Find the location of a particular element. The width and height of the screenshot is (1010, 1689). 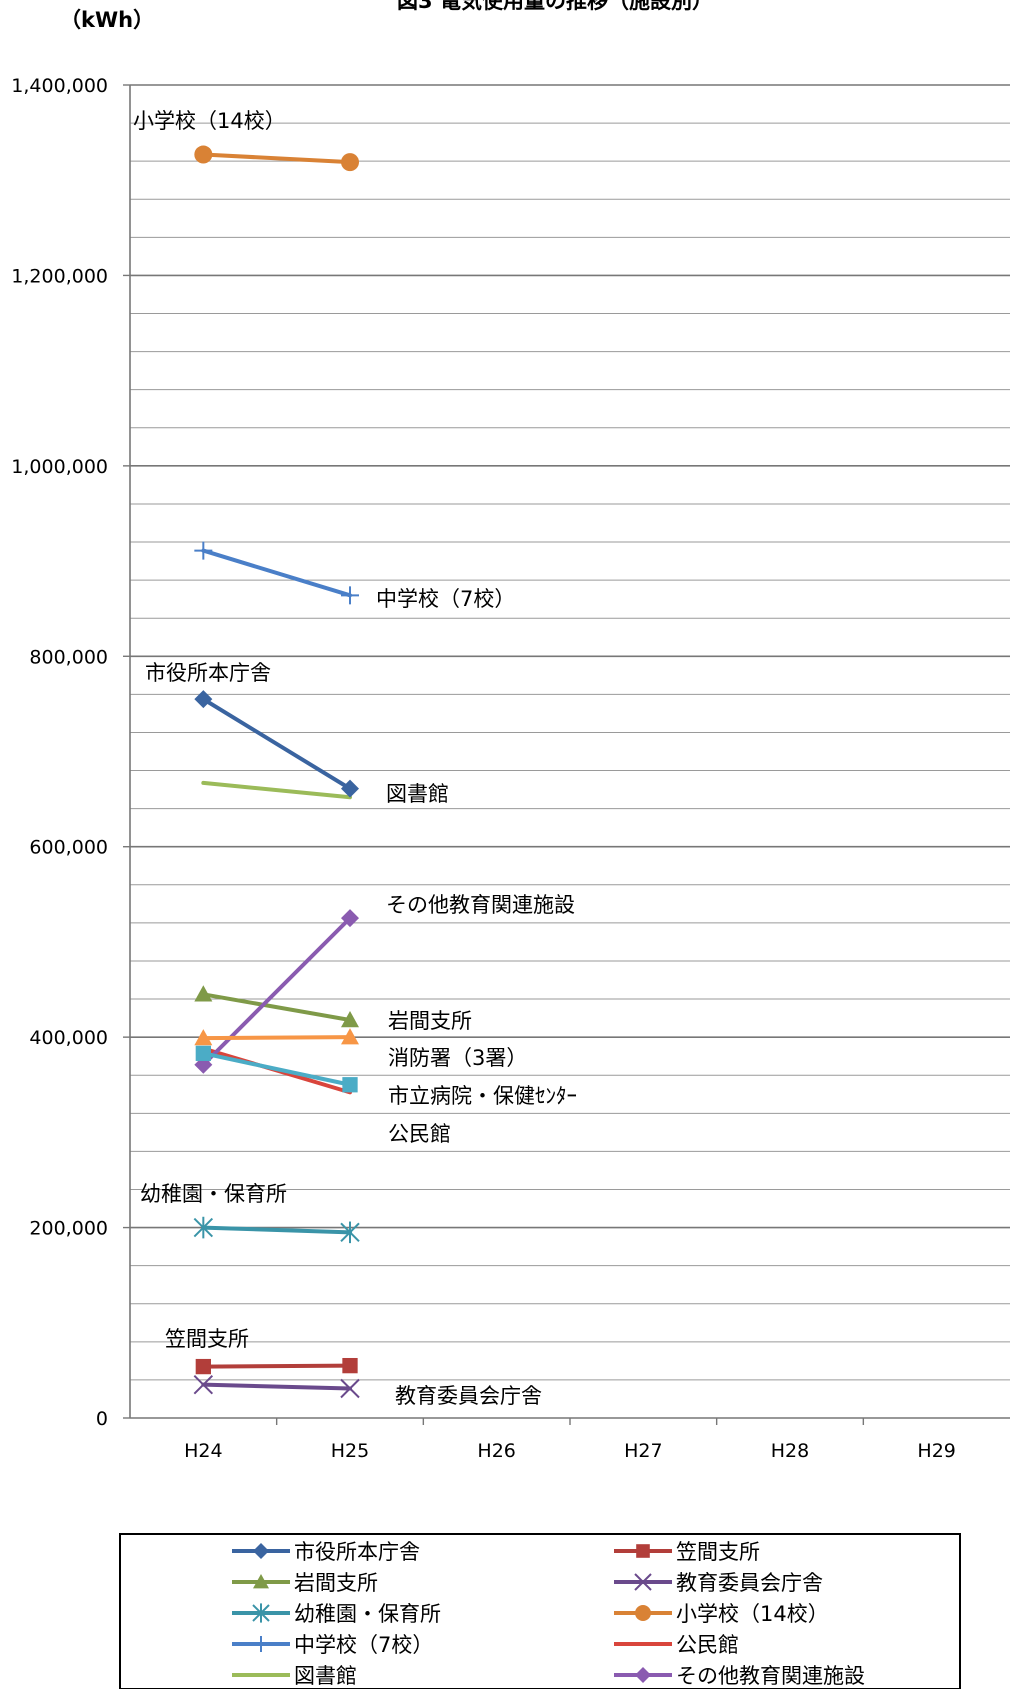

series-annotation: 教育委員会庁舎 is located at coordinates (468, 1396).